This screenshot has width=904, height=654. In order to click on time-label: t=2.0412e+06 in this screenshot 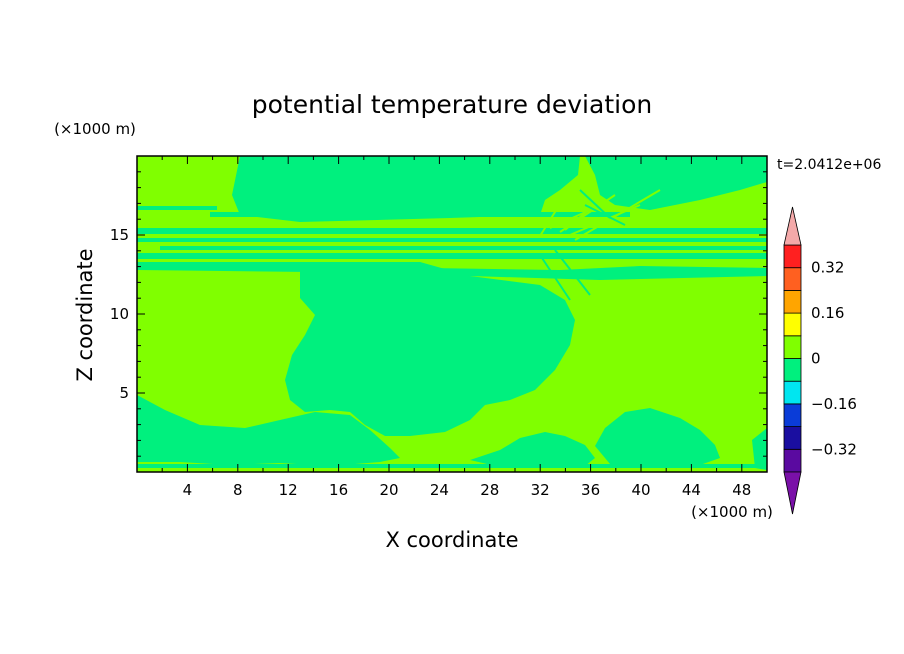, I will do `click(829, 165)`.